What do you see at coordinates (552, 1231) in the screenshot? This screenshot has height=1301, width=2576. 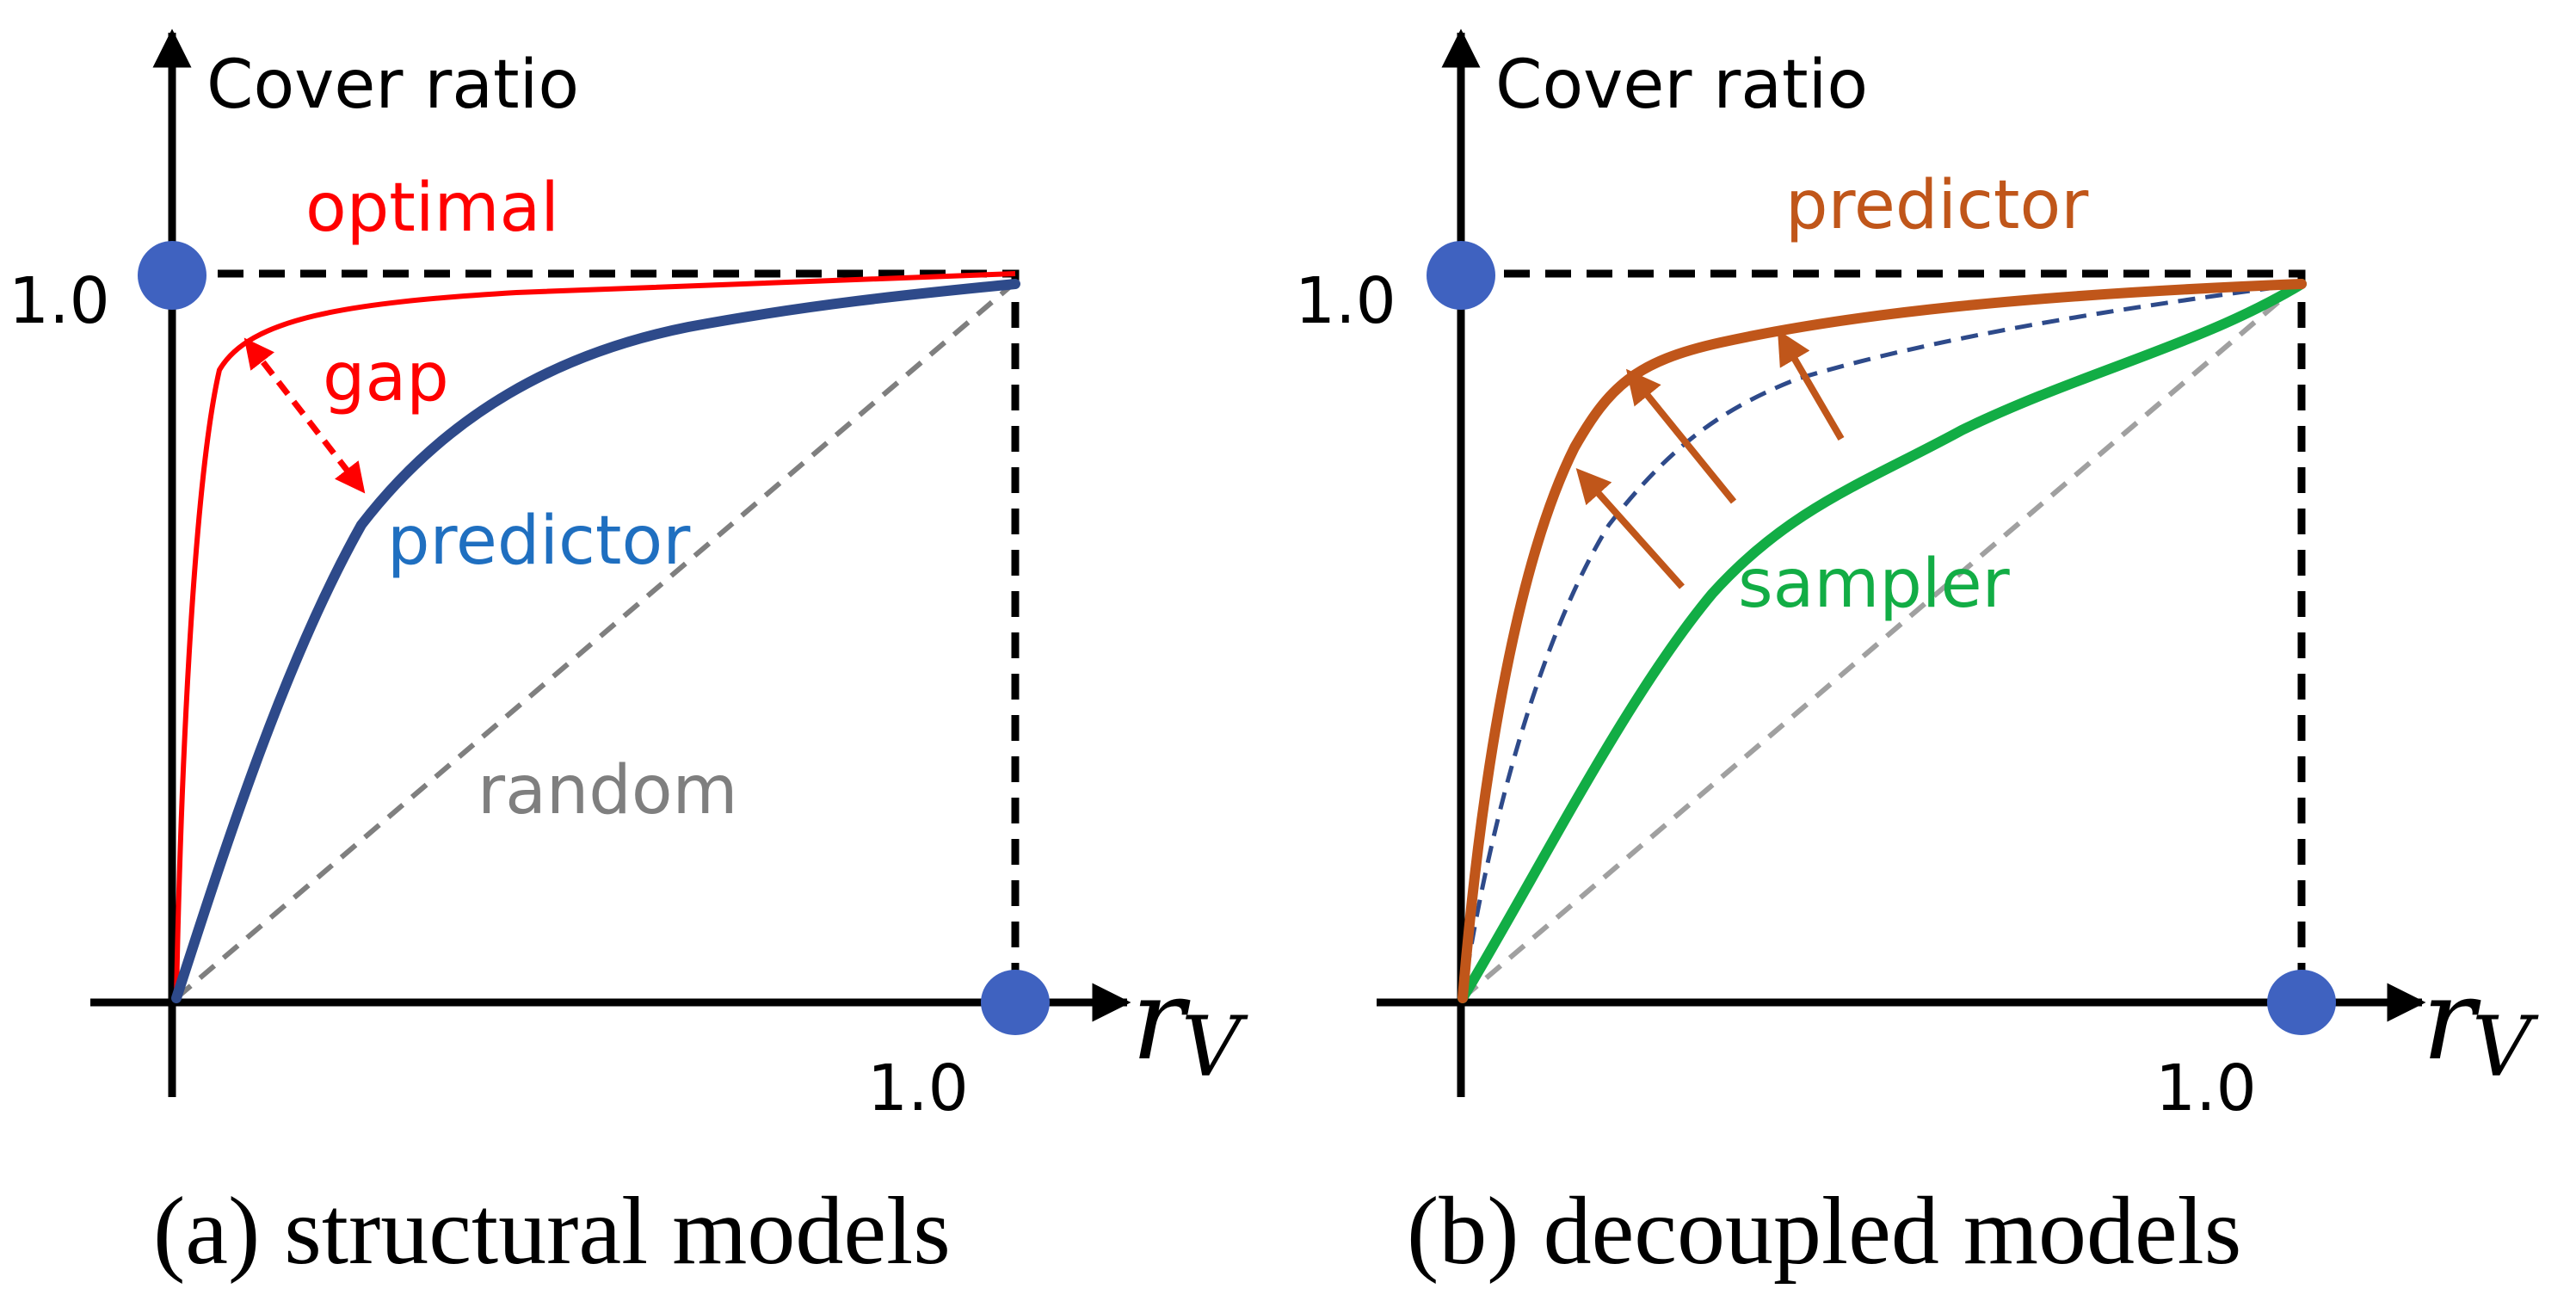 I see `caption-a: (a) structural models` at bounding box center [552, 1231].